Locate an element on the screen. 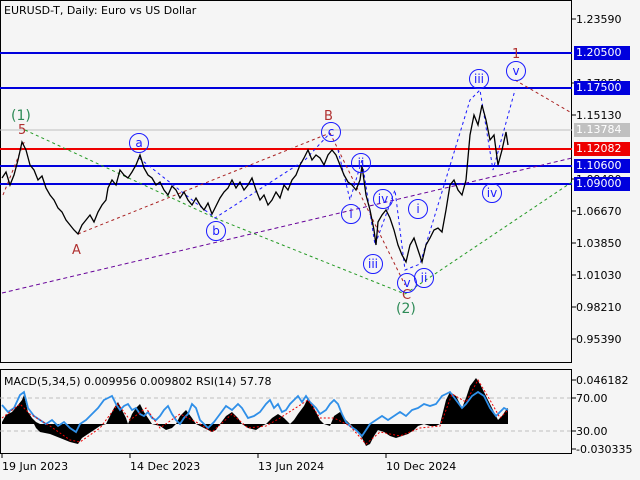  wave-label-1: (1) is located at coordinates (21, 116).